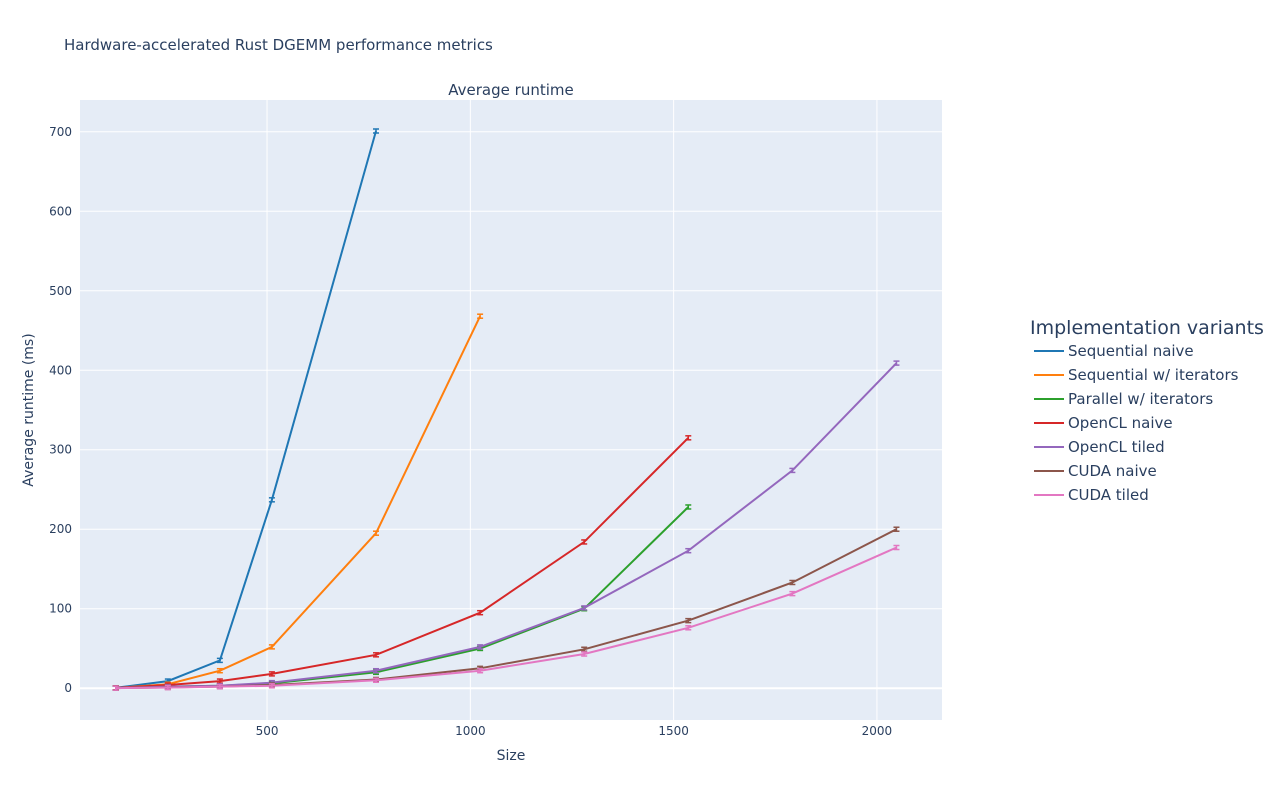 This screenshot has width=1280, height=800. I want to click on legend-label: Sequential w/ iterators, so click(1153, 375).